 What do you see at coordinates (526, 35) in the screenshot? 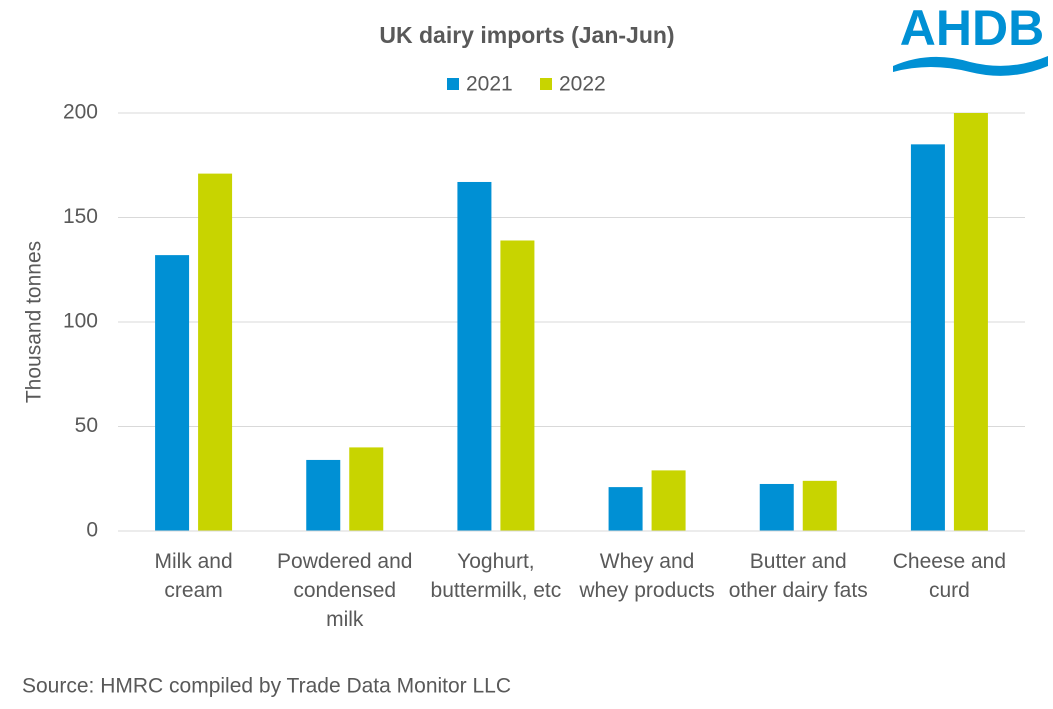
I see `chart-title: UK dairy imports (Jan-Jun)` at bounding box center [526, 35].